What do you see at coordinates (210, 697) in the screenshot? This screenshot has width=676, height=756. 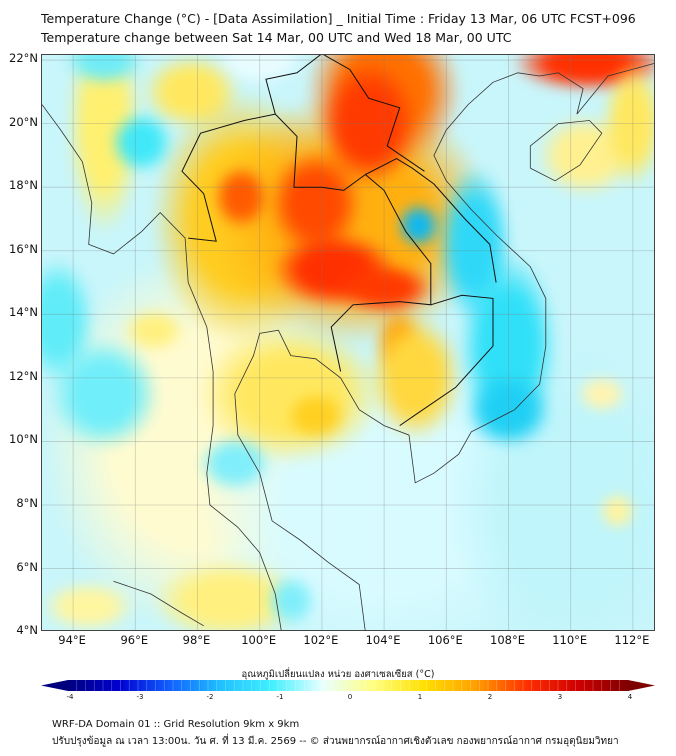 I see `colorbar-tick-label: -2` at bounding box center [210, 697].